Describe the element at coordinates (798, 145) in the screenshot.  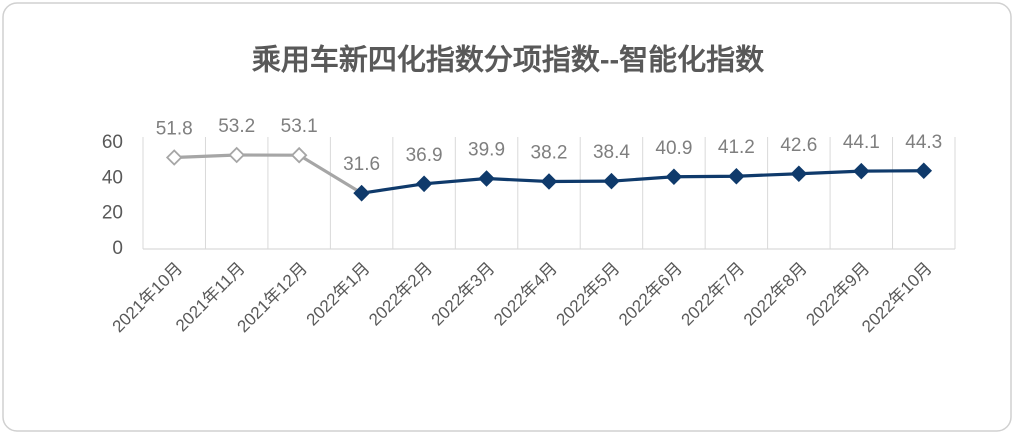
I see `data-label: 42.6` at that location.